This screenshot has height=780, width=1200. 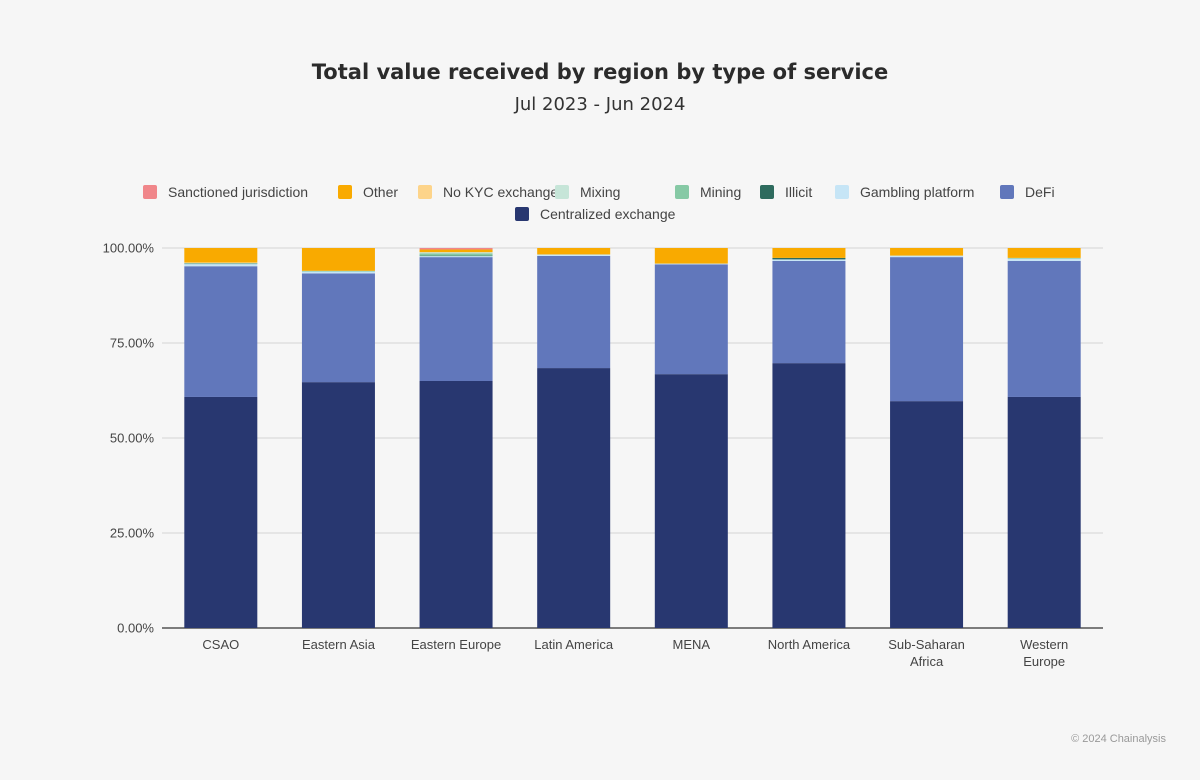 I want to click on bar-segment-no-kyc-exchange, so click(x=221, y=262).